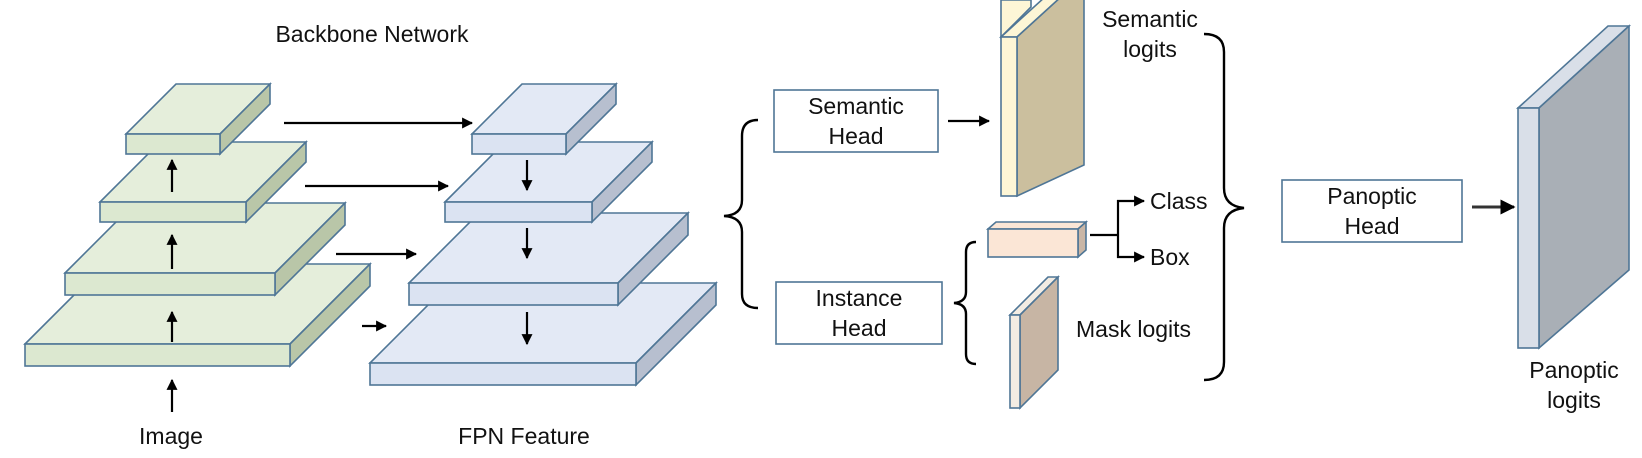 The image size is (1642, 458). I want to click on semantic-logits-slab, so click(1041, 99).